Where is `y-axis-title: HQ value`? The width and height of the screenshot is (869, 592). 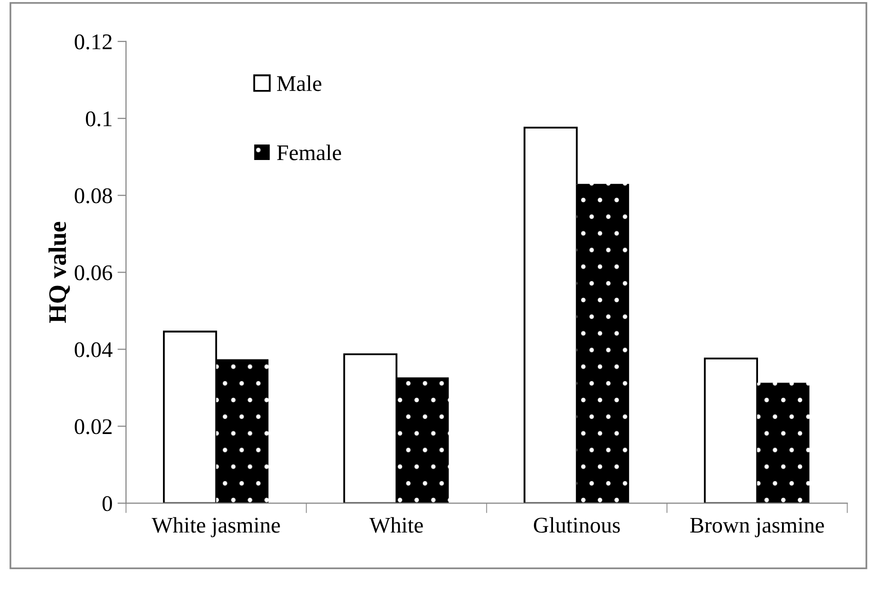 y-axis-title: HQ value is located at coordinates (59, 272).